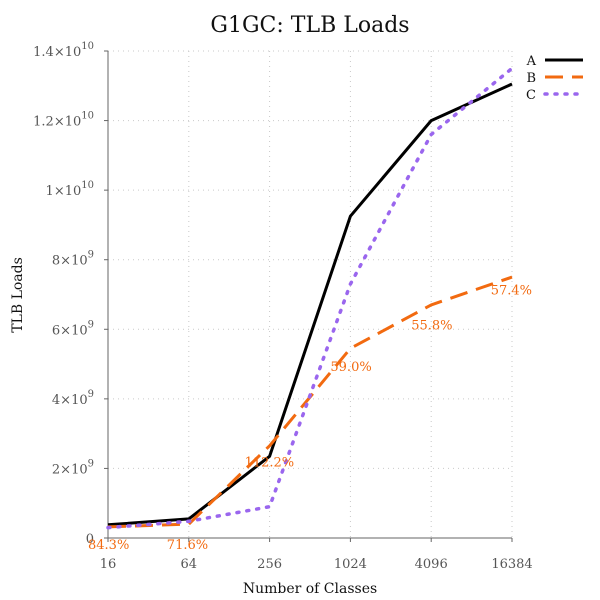 The height and width of the screenshot is (600, 600). I want to click on y-tick-label: 1.2×10¹⁰, so click(63, 120).